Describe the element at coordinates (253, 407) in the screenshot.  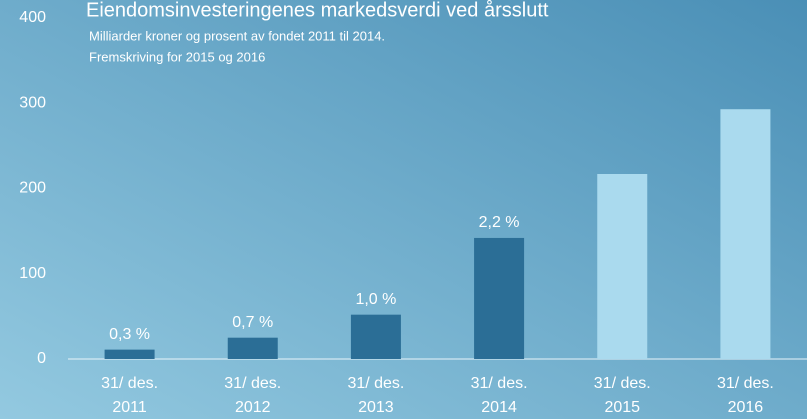
I see `x-tick-label: 2012` at that location.